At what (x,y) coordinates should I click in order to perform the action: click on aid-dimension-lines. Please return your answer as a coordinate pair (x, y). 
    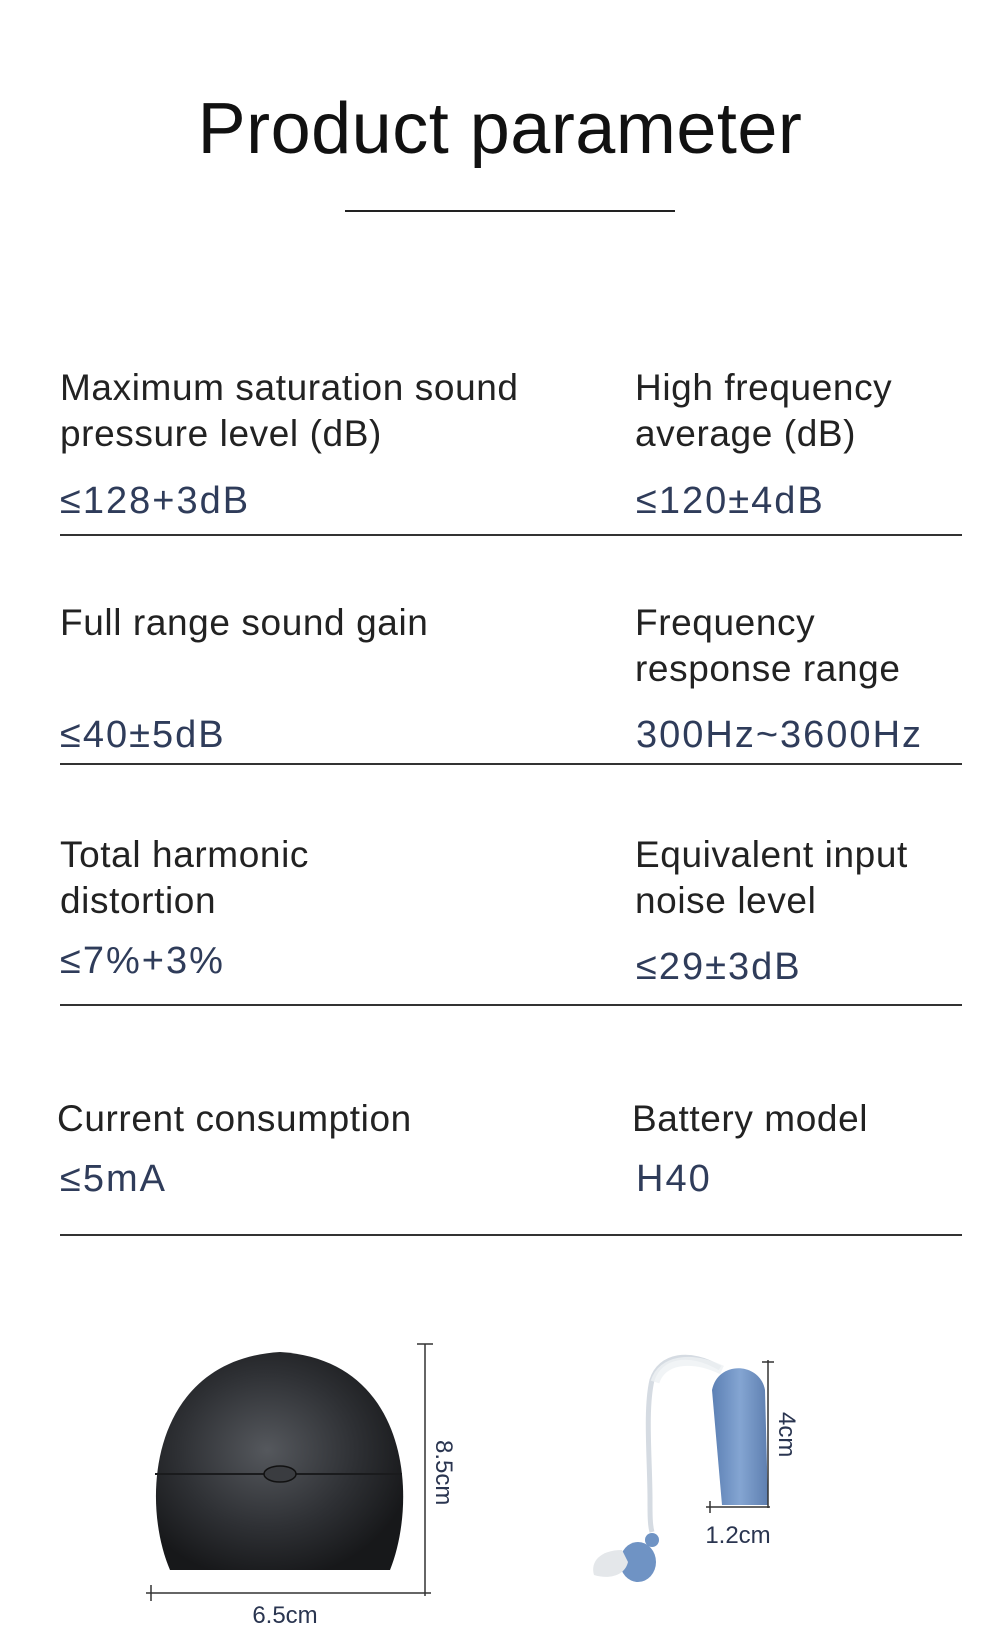
    Looking at the image, I should click on (740, 1436).